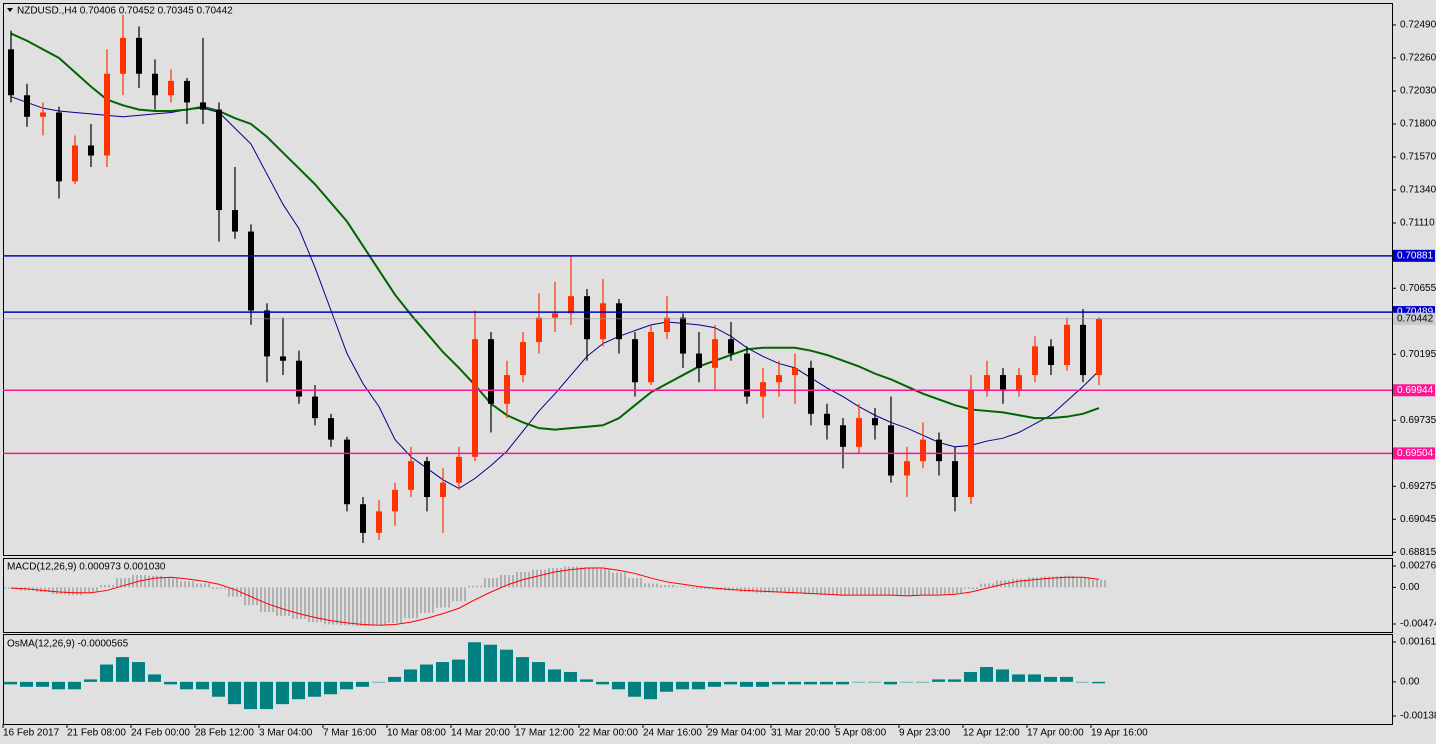 Image resolution: width=1436 pixels, height=744 pixels. Describe the element at coordinates (991, 733) in the screenshot. I see `x-tick-label: 12 Apr 12:00` at that location.